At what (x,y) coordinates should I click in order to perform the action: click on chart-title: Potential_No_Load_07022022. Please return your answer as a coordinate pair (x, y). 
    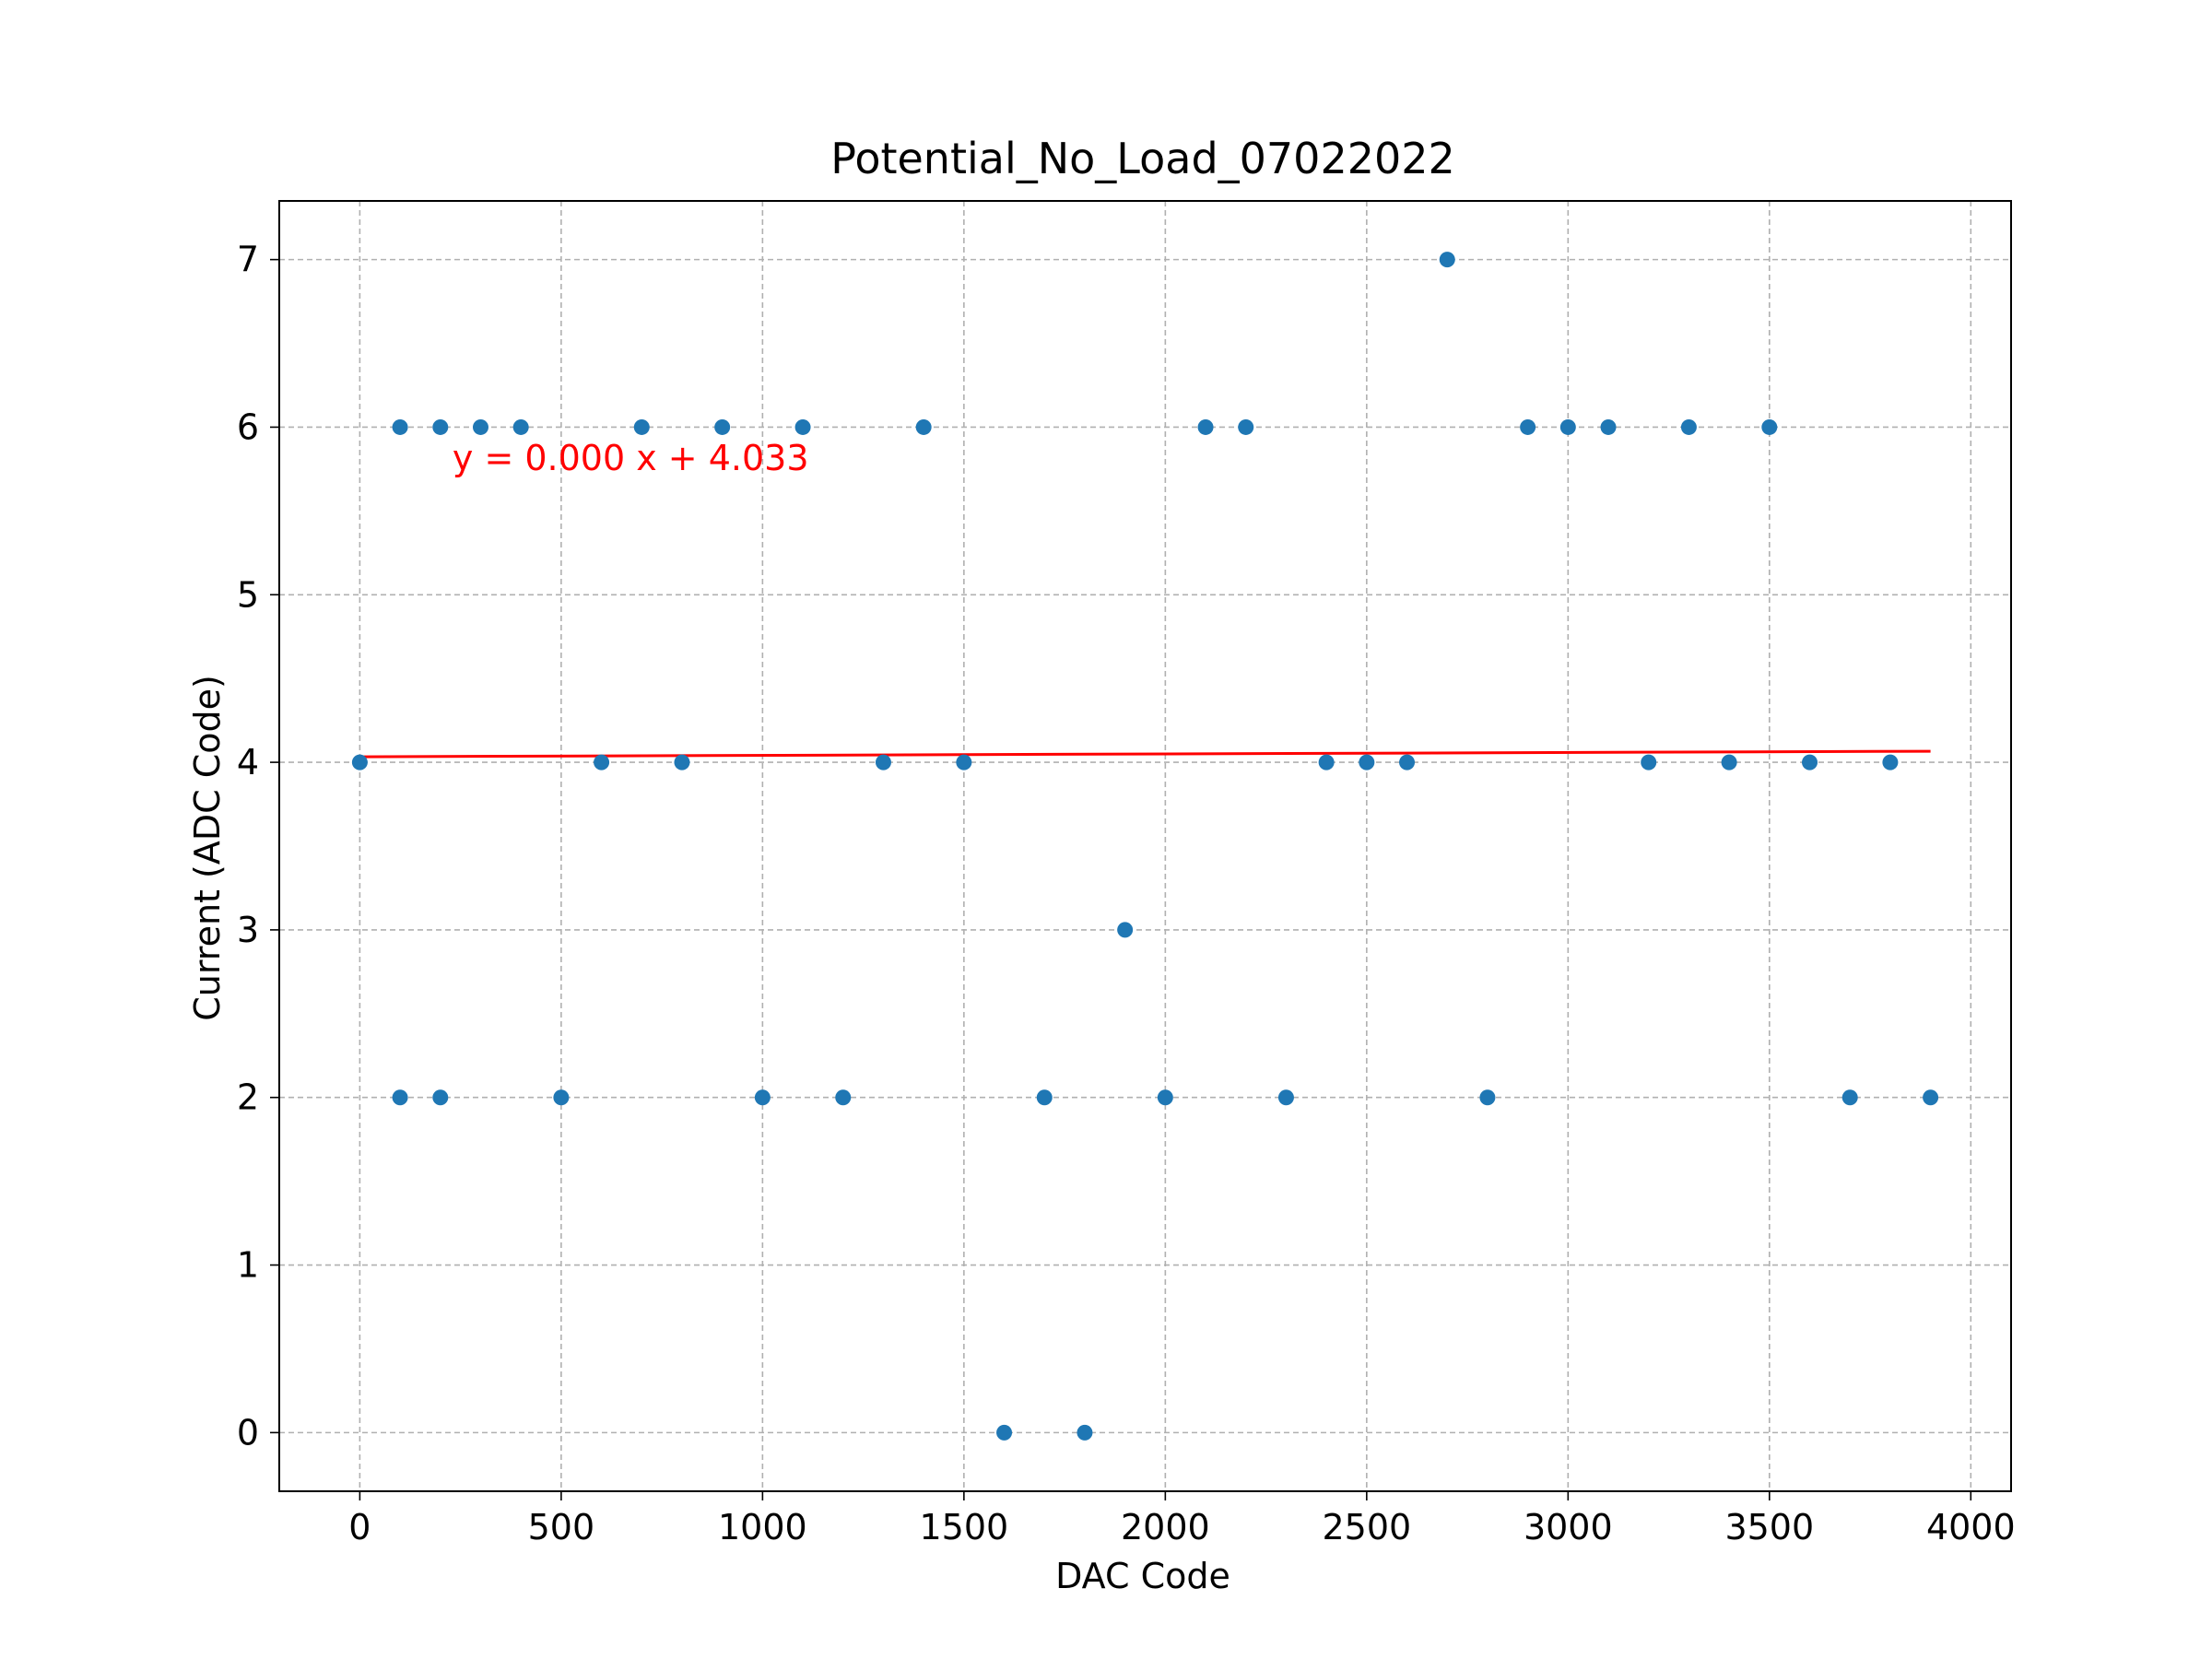
    Looking at the image, I should click on (1142, 158).